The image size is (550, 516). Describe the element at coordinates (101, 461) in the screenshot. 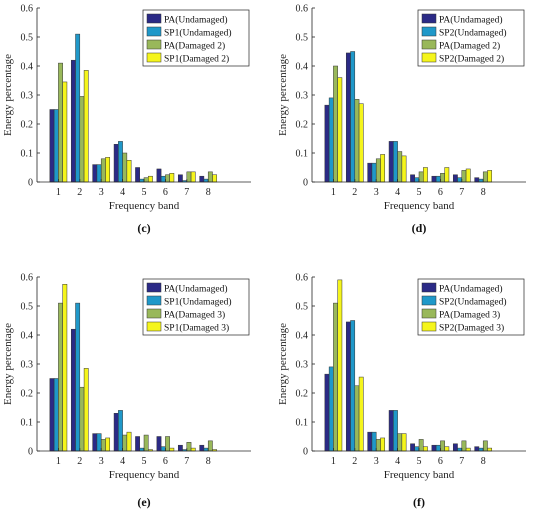

I see `x-tick-label: 3` at that location.